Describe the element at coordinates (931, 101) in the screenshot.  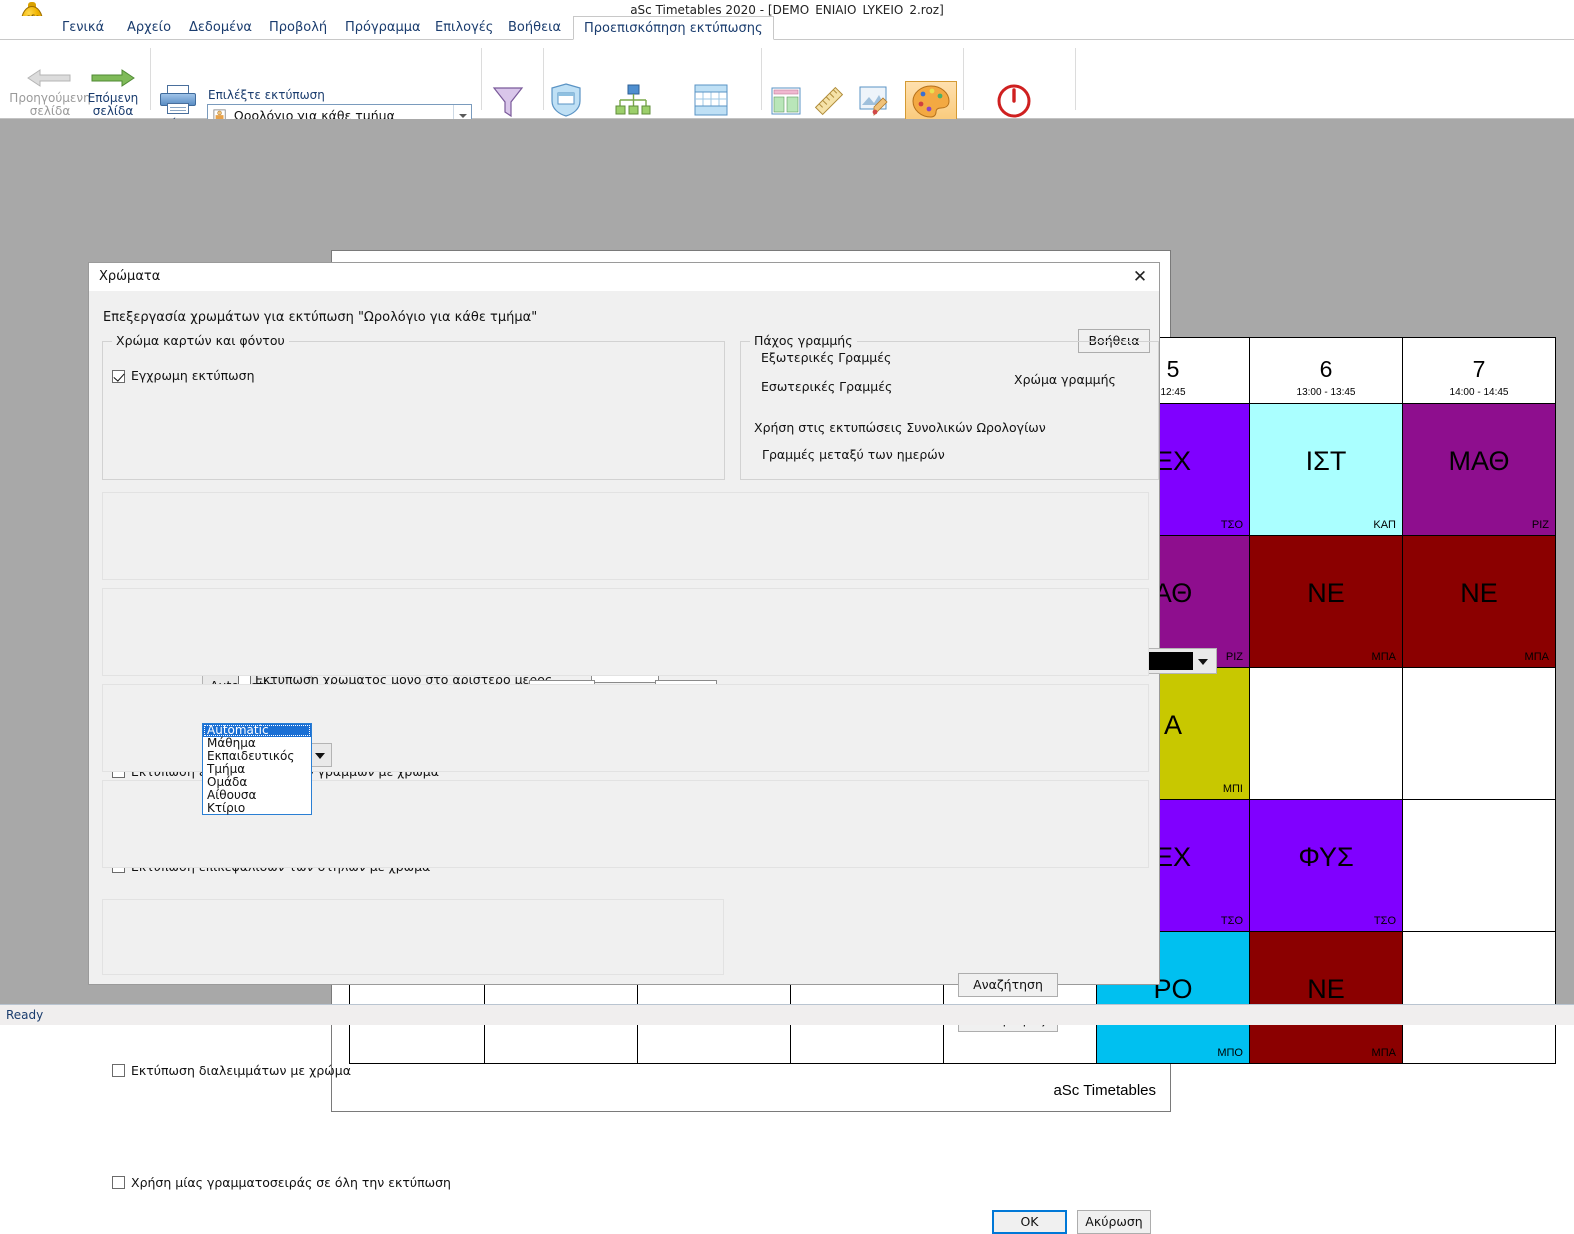
I see `colors-palette-icon` at that location.